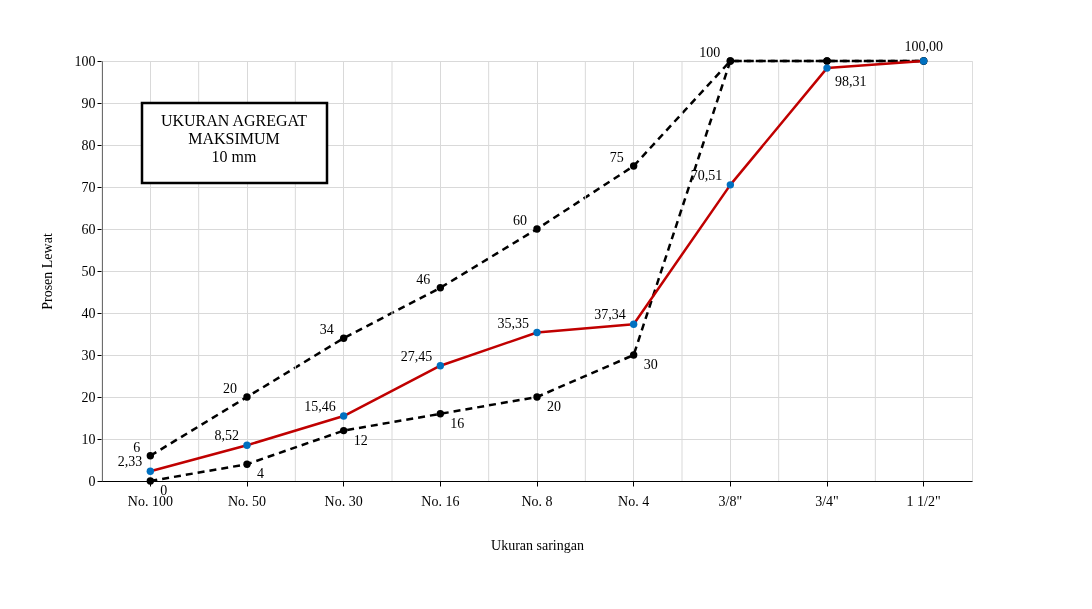  What do you see at coordinates (85, 61) in the screenshot?
I see `y-tick-label: 100` at bounding box center [85, 61].